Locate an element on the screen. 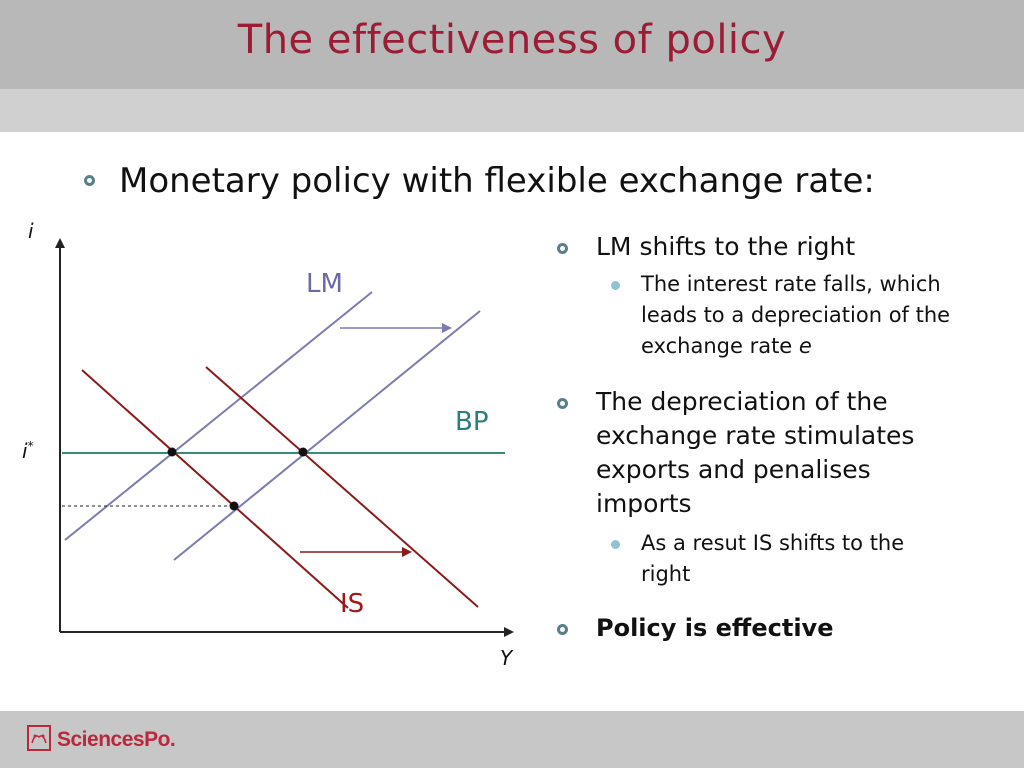  y-axis-label: i is located at coordinates (31, 231).